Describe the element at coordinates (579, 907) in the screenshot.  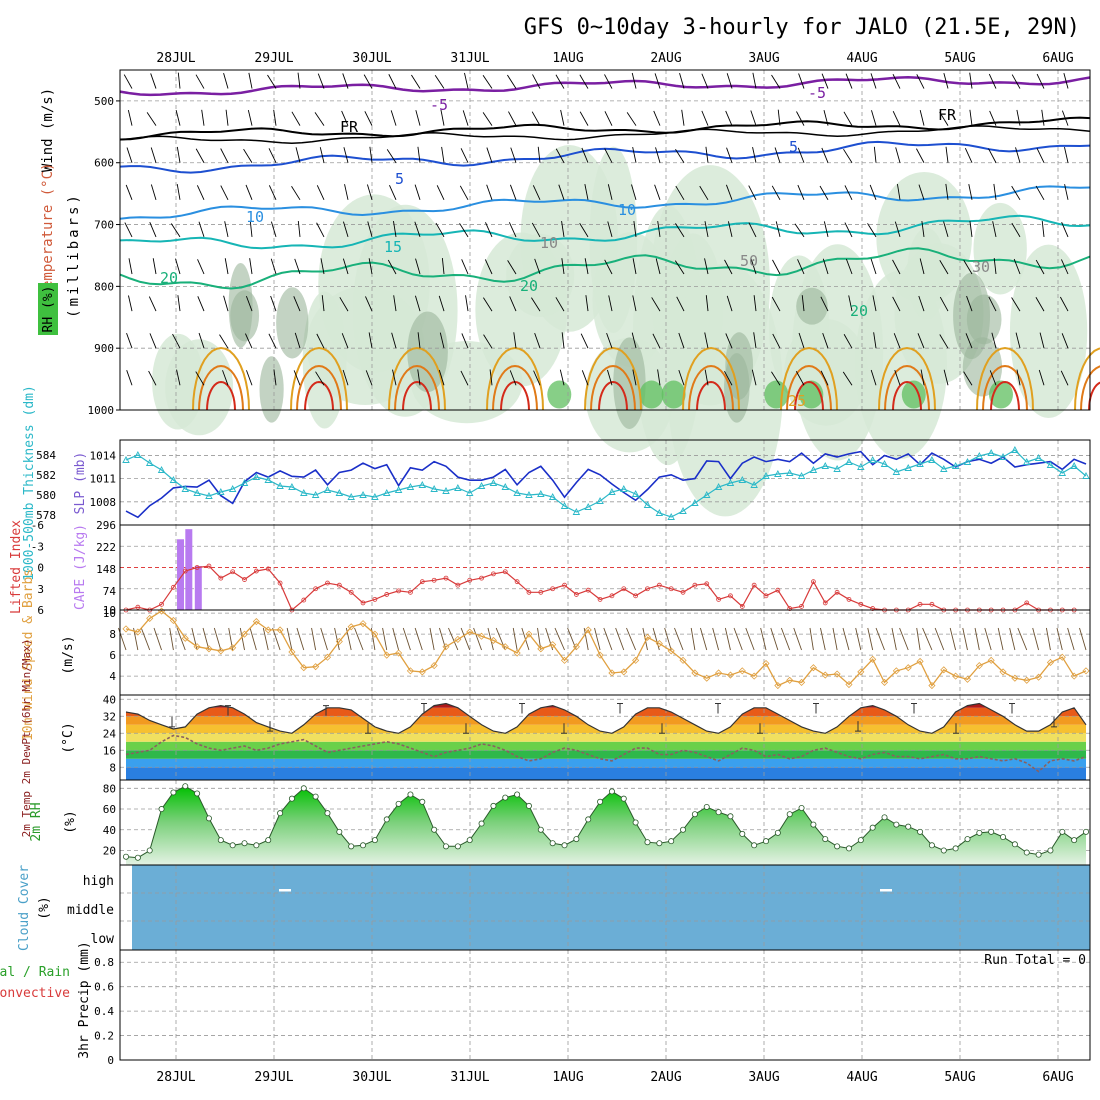
I see `cloud-cover-panel: high middle low` at that location.